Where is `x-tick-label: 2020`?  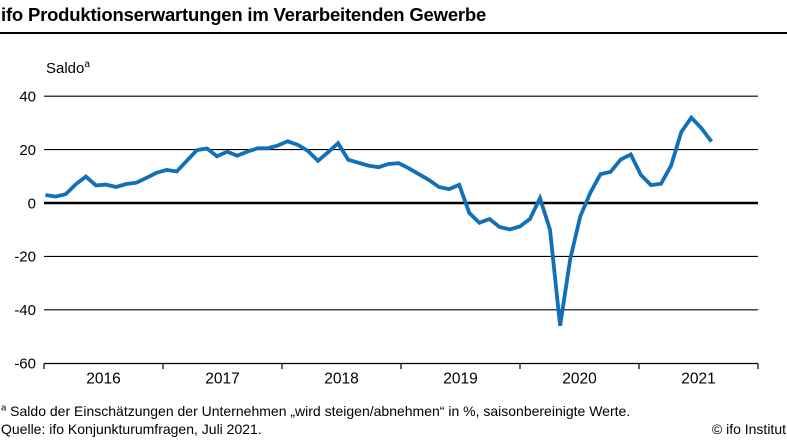
x-tick-label: 2020 is located at coordinates (579, 379).